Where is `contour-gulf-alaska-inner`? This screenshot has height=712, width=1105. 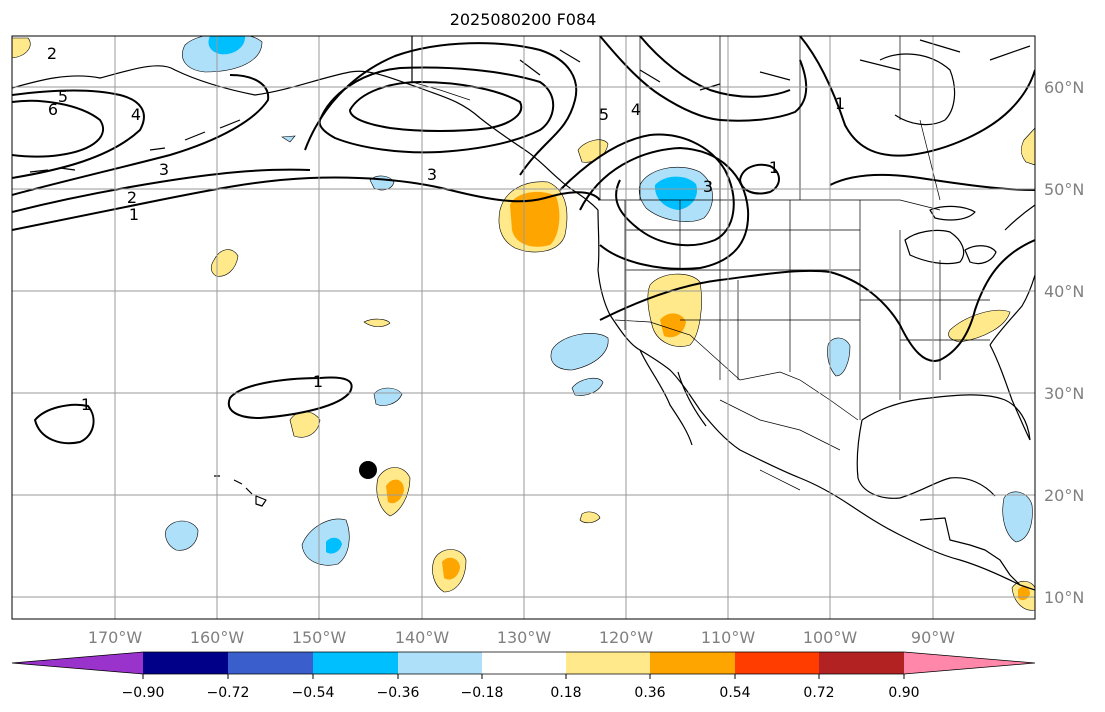
contour-gulf-alaska-inner is located at coordinates (436, 106).